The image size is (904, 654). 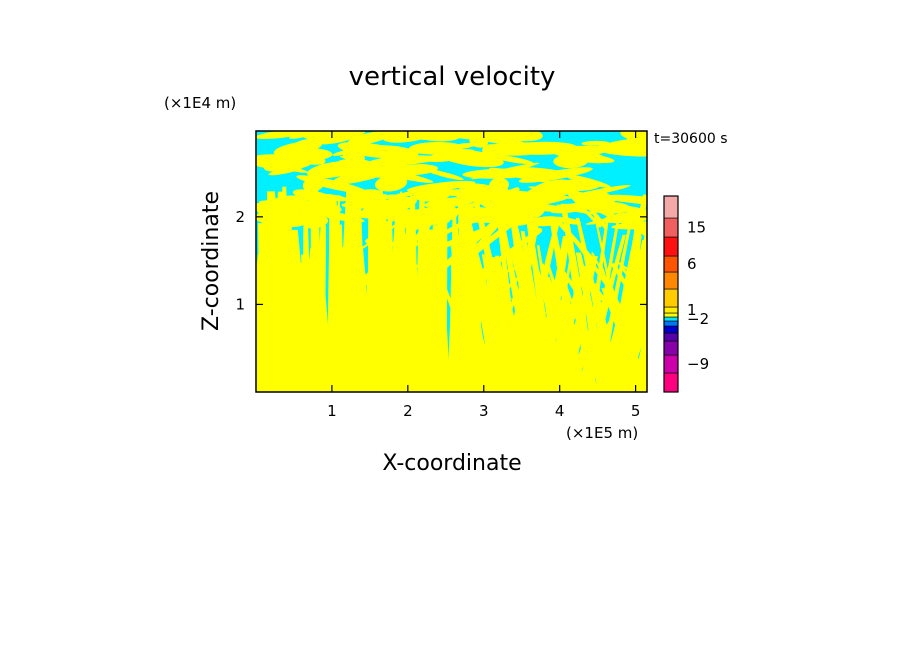 What do you see at coordinates (692, 264) in the screenshot?
I see `colorbar-label: 6` at bounding box center [692, 264].